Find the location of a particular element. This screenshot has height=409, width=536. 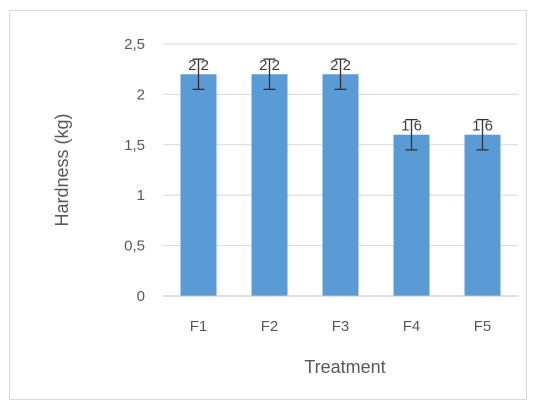

data-labels: 2,2 2,2 2,2 1,6 1,6 is located at coordinates (340, 95).